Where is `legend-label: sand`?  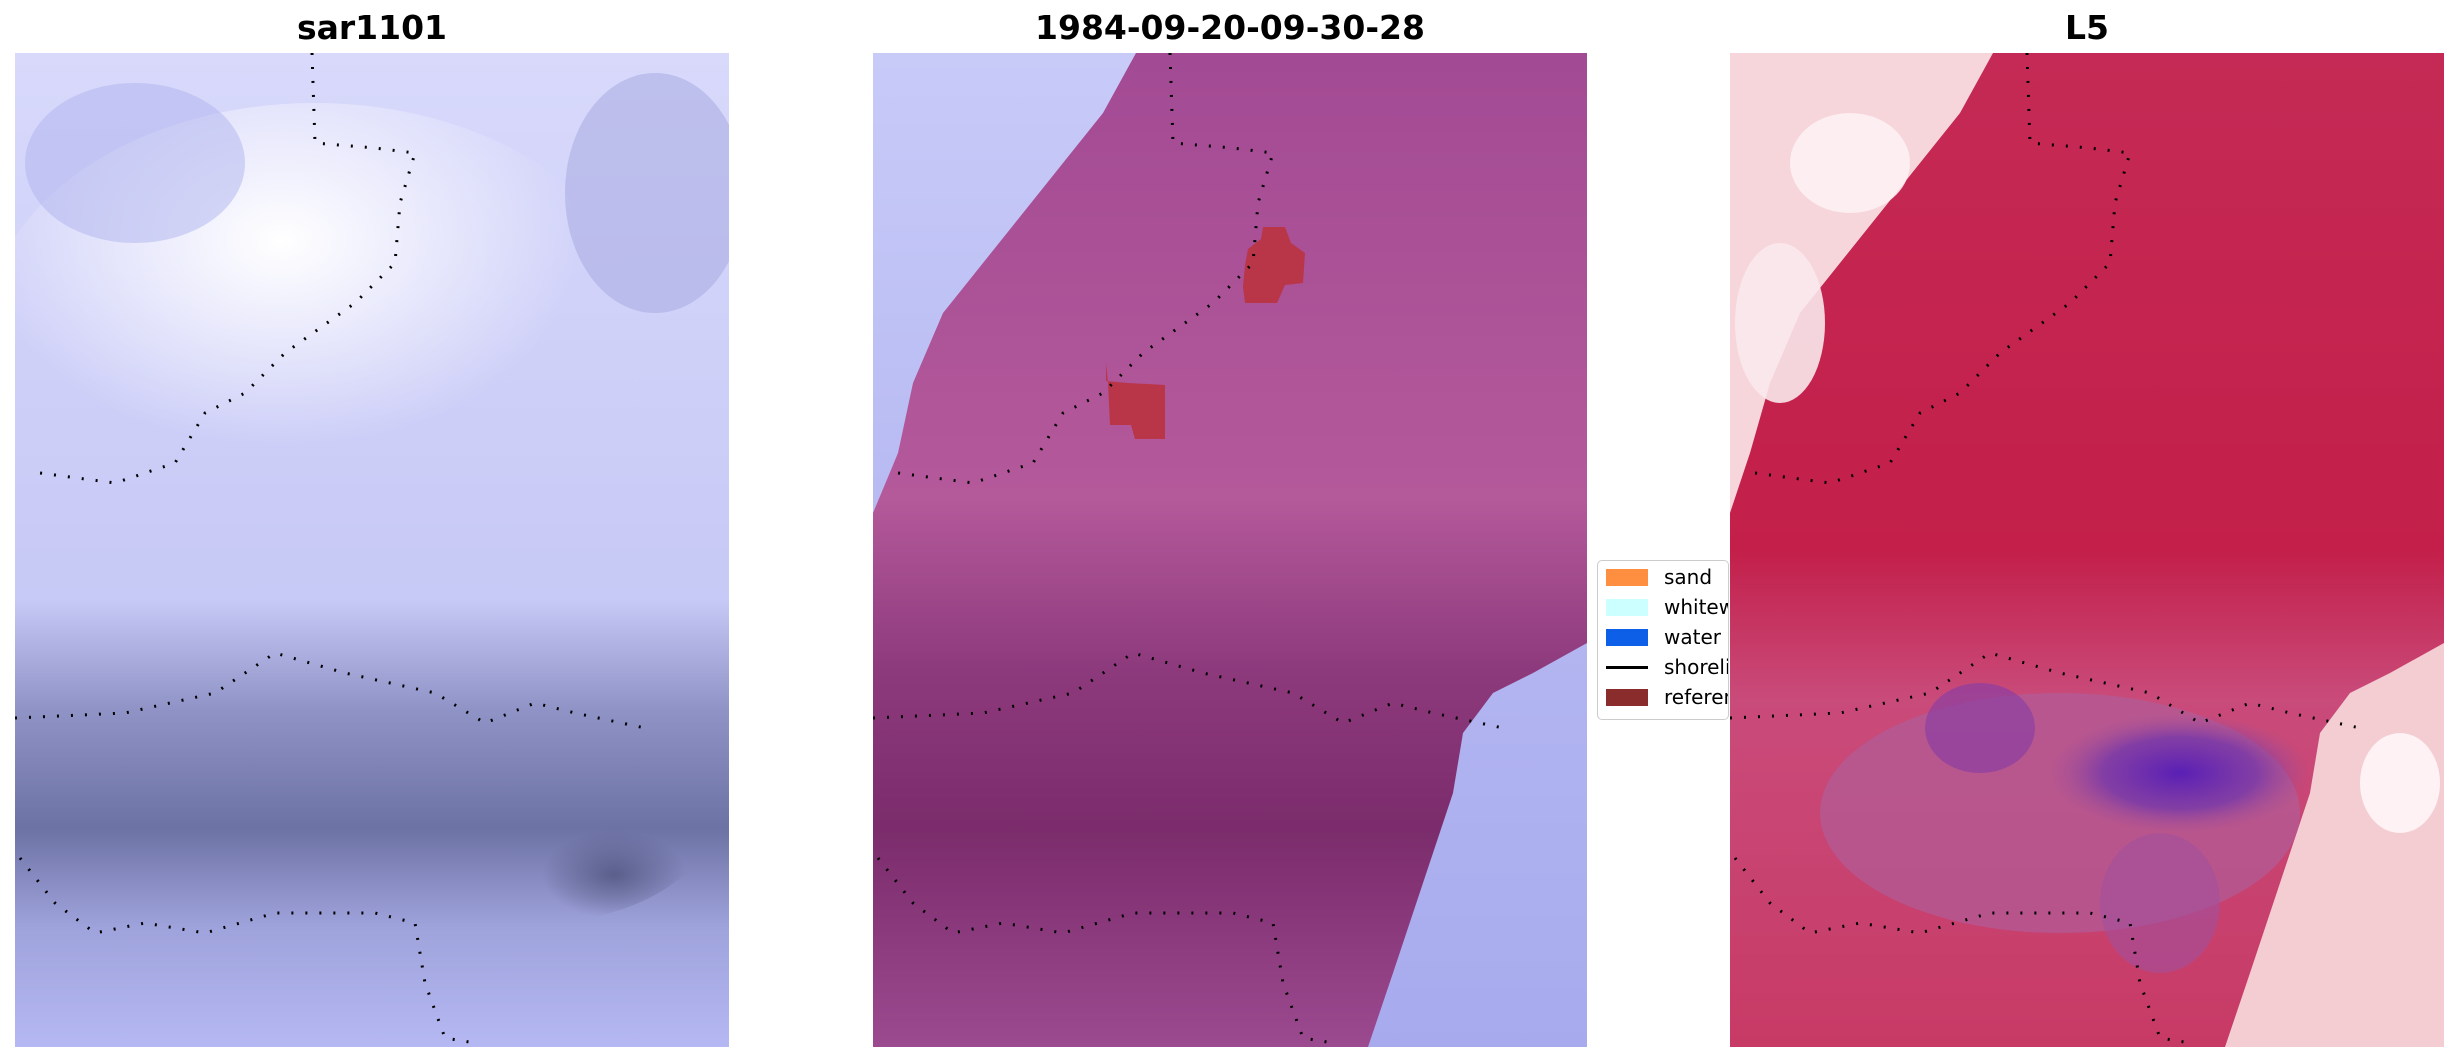 legend-label: sand is located at coordinates (1688, 577).